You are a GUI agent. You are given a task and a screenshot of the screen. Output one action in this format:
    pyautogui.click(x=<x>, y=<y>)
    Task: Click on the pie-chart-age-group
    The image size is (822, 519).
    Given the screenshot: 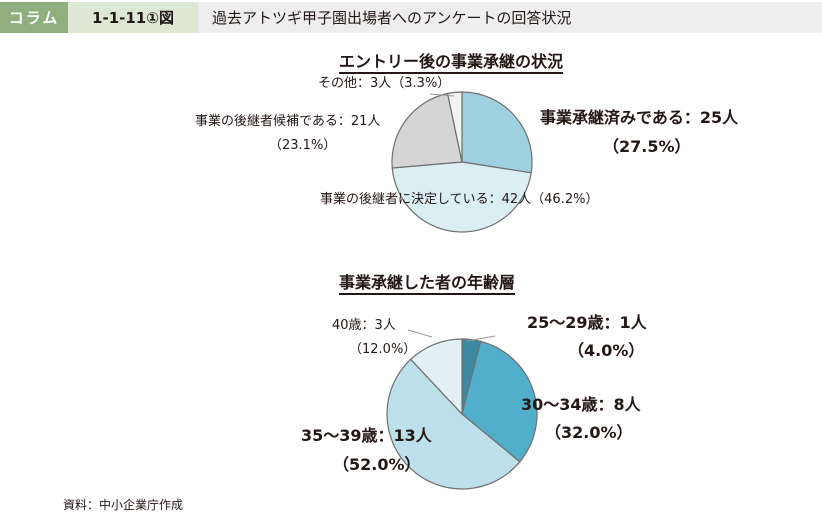 What is the action you would take?
    pyautogui.click(x=462, y=414)
    